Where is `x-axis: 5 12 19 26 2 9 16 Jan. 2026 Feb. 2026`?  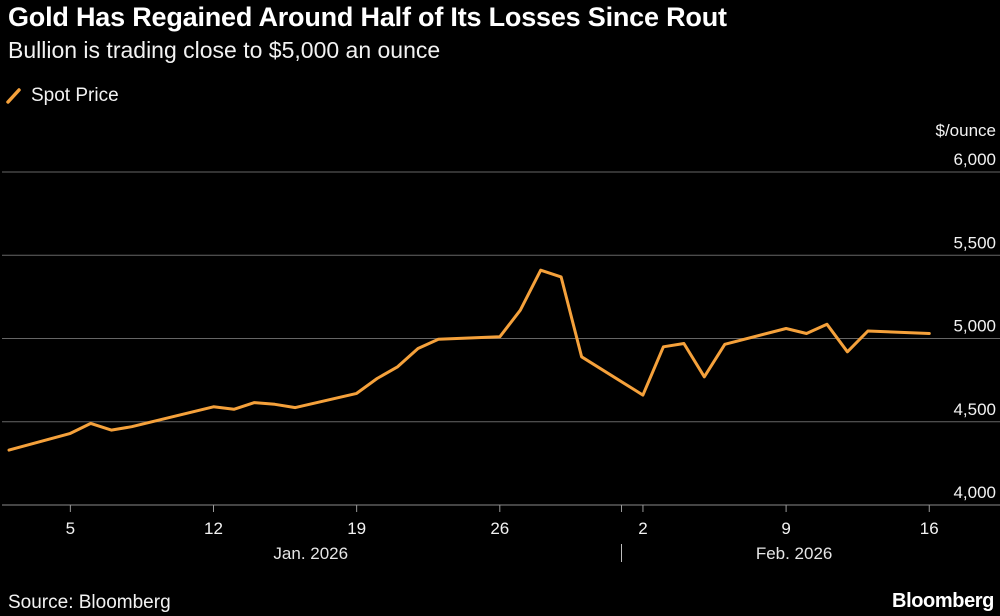 x-axis: 5 12 19 26 2 9 16 Jan. 2026 Feb. 2026 is located at coordinates (502, 534).